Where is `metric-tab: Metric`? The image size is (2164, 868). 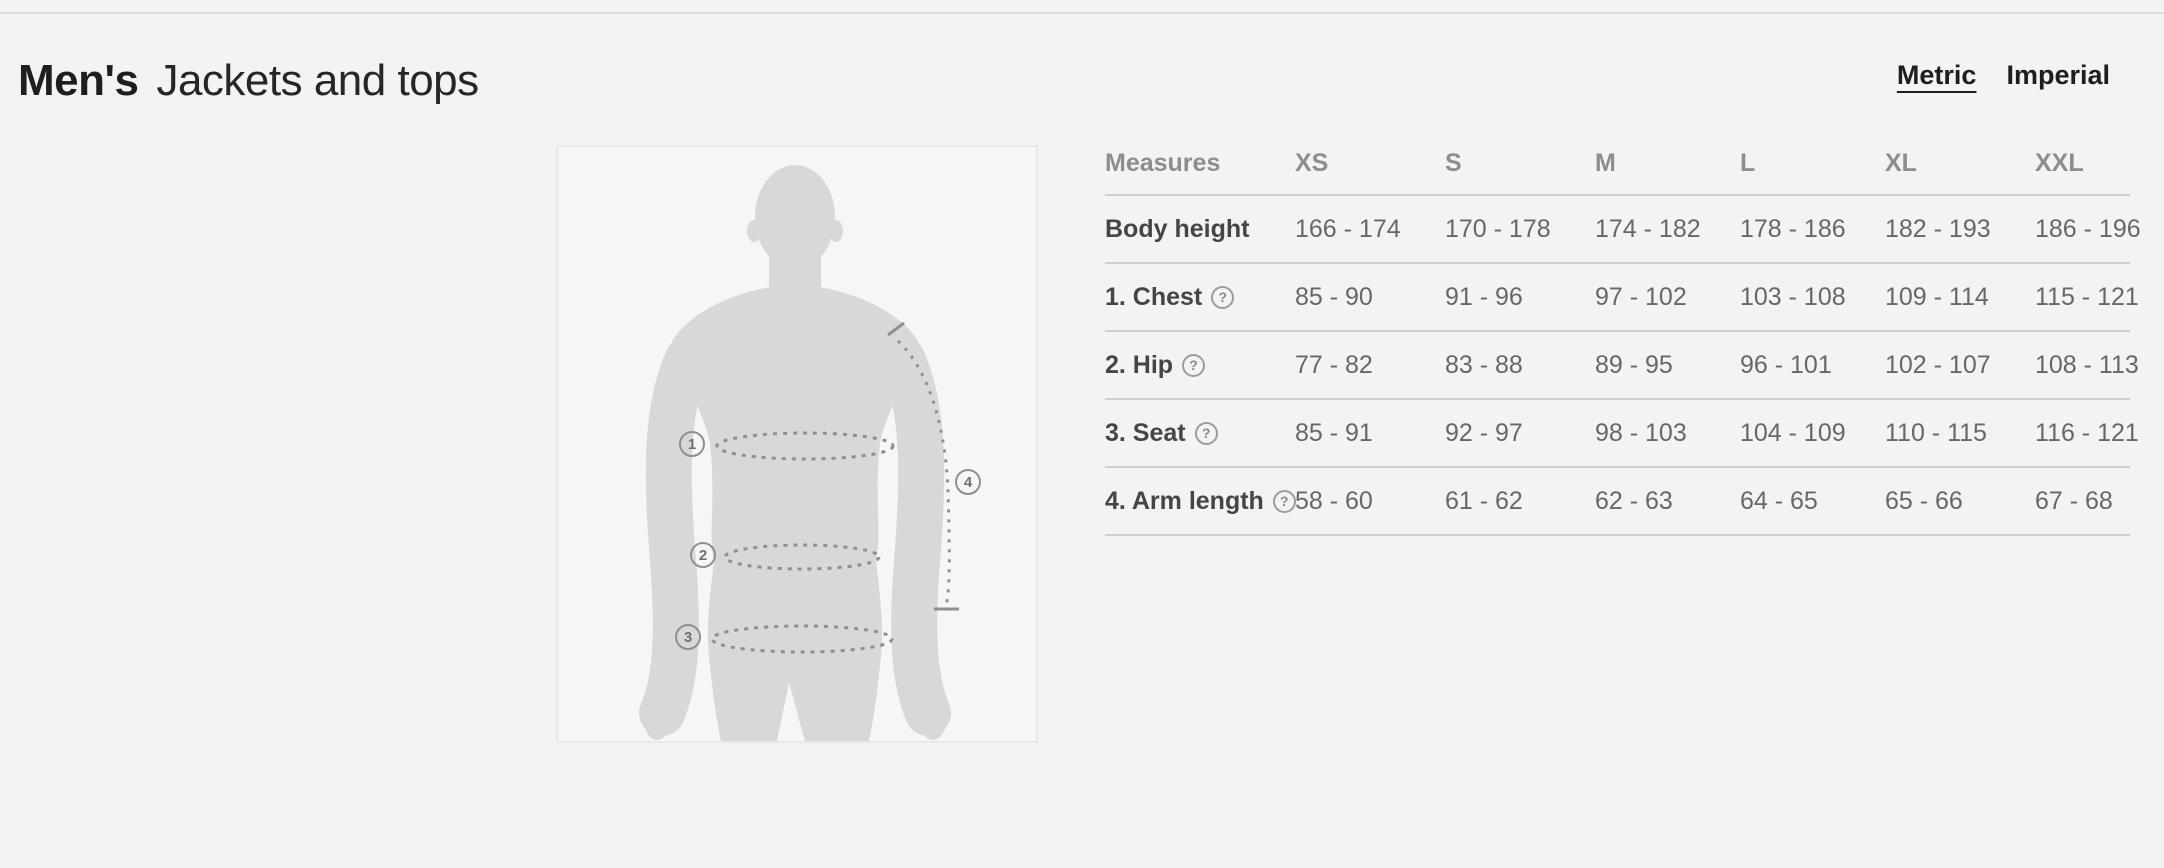
metric-tab: Metric is located at coordinates (1936, 75).